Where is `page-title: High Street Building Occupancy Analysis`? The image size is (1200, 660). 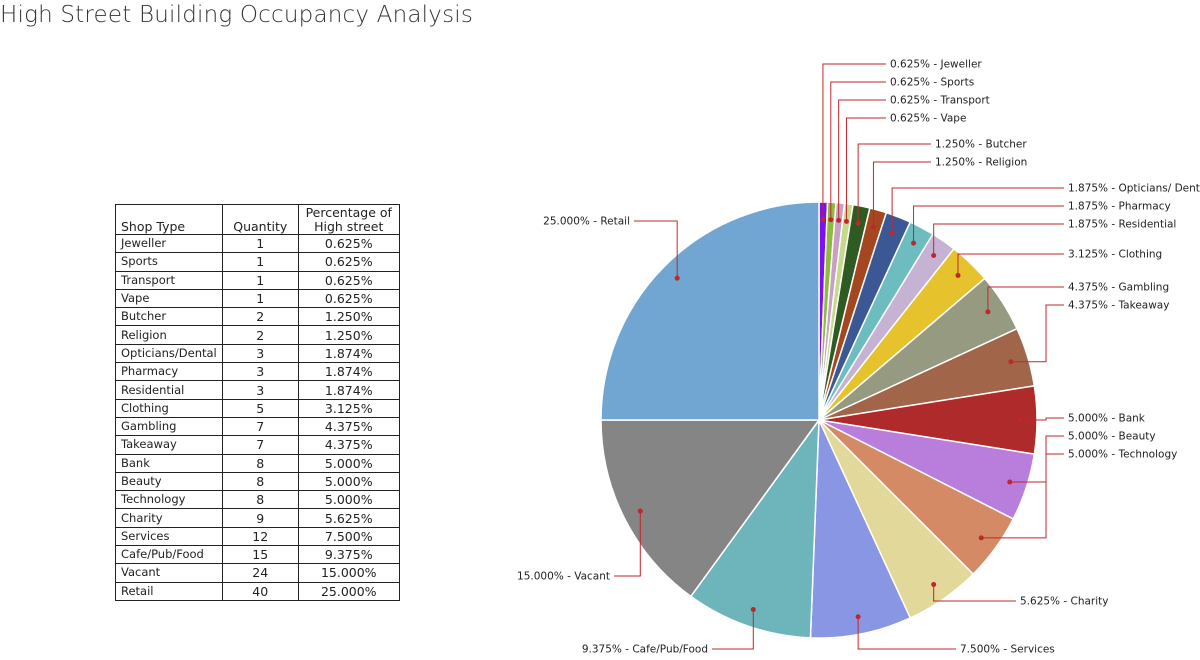 page-title: High Street Building Occupancy Analysis is located at coordinates (237, 15).